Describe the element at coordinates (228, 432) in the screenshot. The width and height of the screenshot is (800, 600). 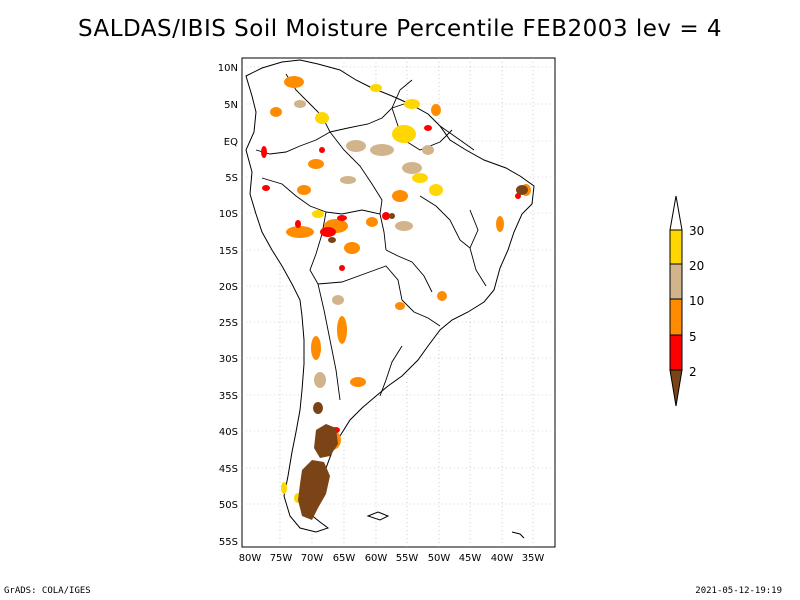
I see `lat-label: 40S` at that location.